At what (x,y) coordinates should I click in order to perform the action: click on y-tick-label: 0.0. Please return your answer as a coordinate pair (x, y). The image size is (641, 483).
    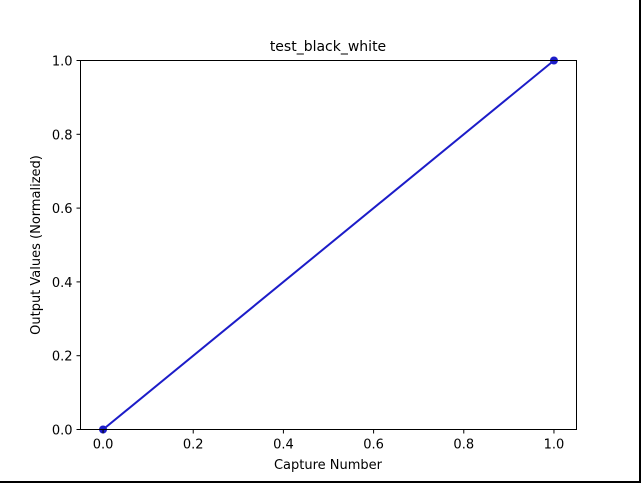
    Looking at the image, I should click on (62, 431).